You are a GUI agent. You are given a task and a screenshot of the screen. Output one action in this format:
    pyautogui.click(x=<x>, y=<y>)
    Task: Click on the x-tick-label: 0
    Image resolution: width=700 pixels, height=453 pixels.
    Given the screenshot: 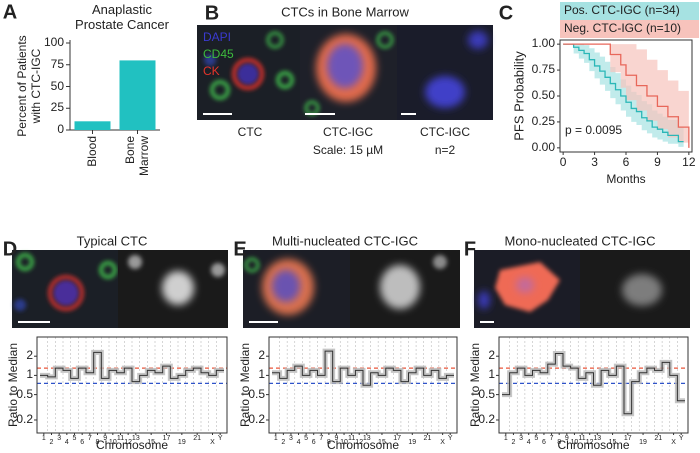 What is the action you would take?
    pyautogui.click(x=563, y=162)
    